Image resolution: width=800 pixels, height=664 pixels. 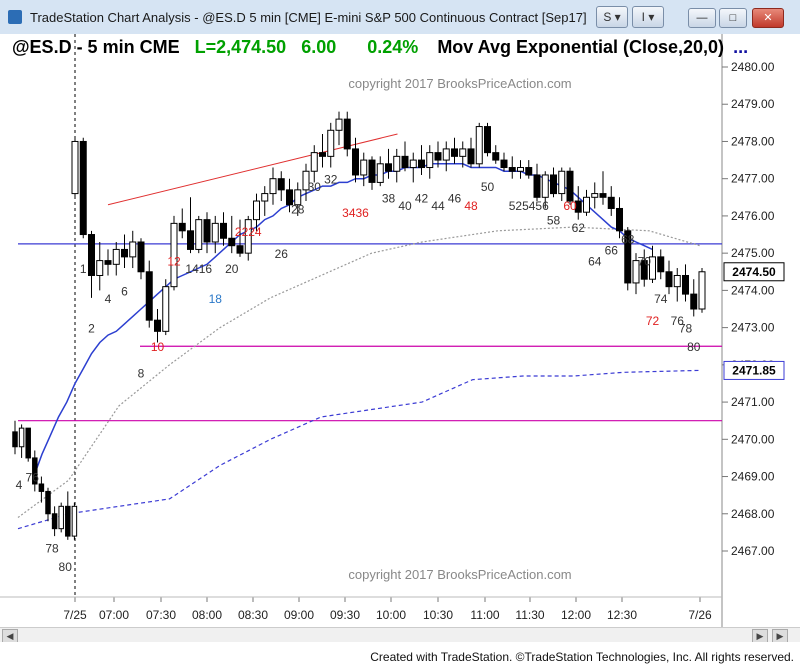 I want to click on prev-bar-number-label: 80, so click(x=66, y=567).